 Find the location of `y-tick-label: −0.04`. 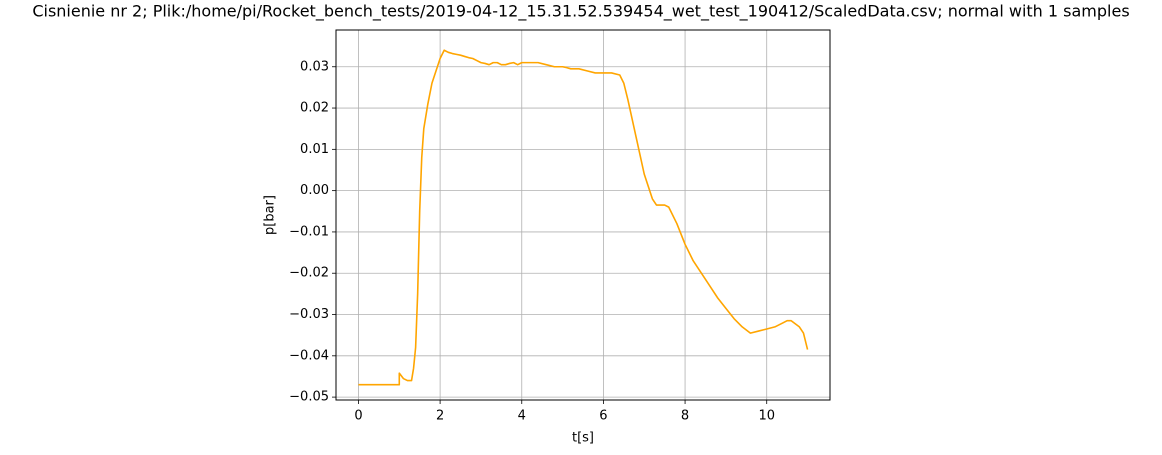

y-tick-label: −0.04 is located at coordinates (309, 355).